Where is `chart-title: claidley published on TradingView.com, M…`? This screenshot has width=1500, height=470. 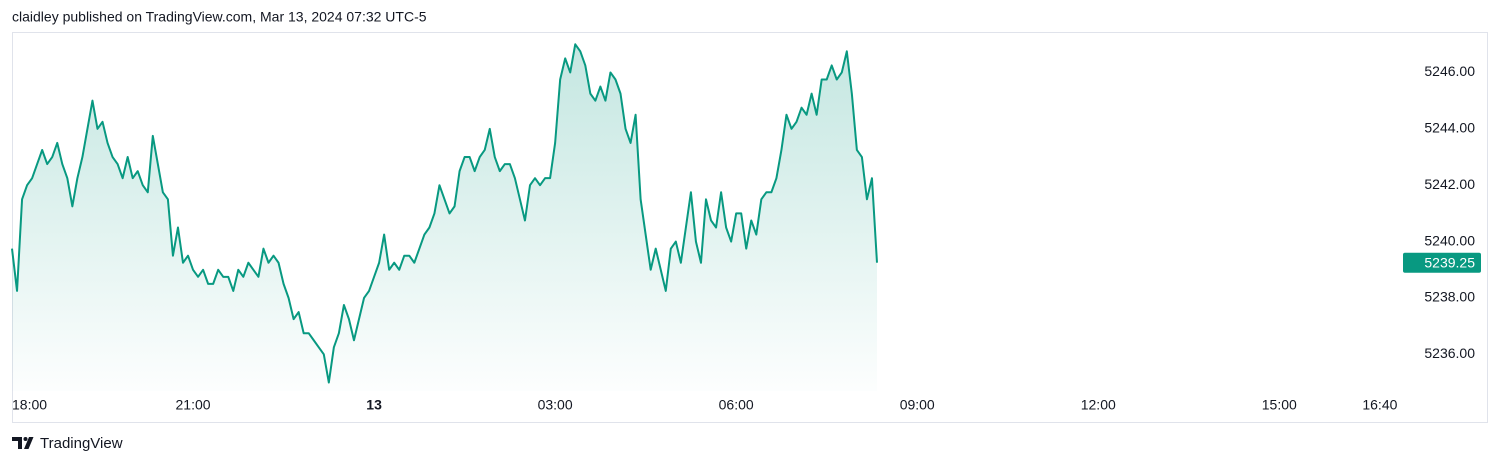
chart-title: claidley published on TradingView.com, M… is located at coordinates (219, 17).